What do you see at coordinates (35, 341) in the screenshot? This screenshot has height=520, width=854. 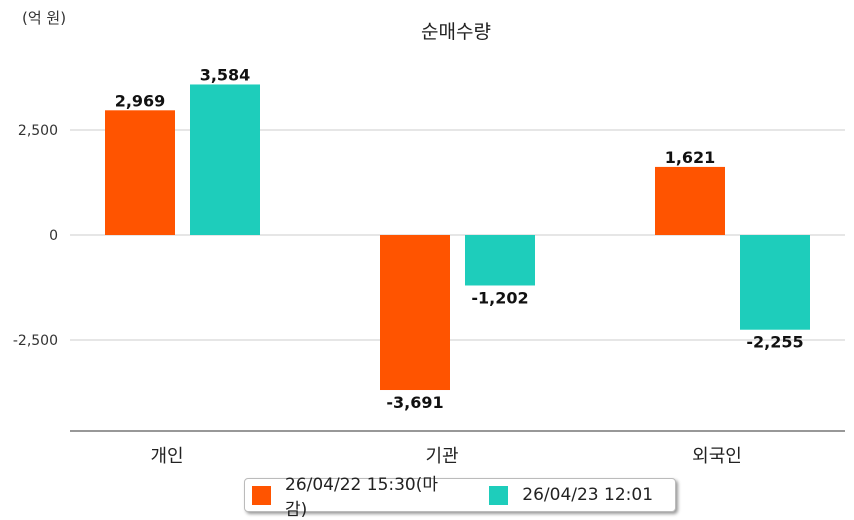 I see `y-tick-label: -2,500` at bounding box center [35, 341].